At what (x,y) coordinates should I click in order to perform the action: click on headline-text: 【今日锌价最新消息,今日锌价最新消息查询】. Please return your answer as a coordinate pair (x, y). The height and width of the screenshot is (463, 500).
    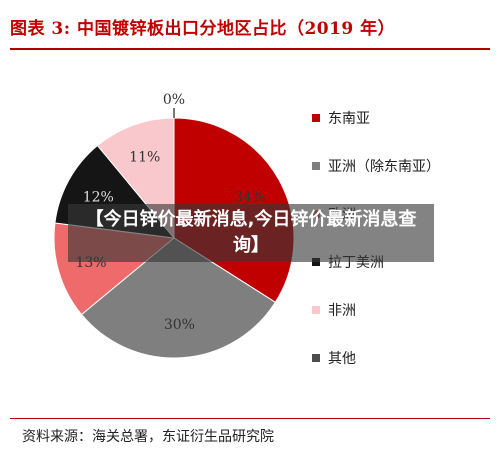
    Looking at the image, I should click on (251, 232).